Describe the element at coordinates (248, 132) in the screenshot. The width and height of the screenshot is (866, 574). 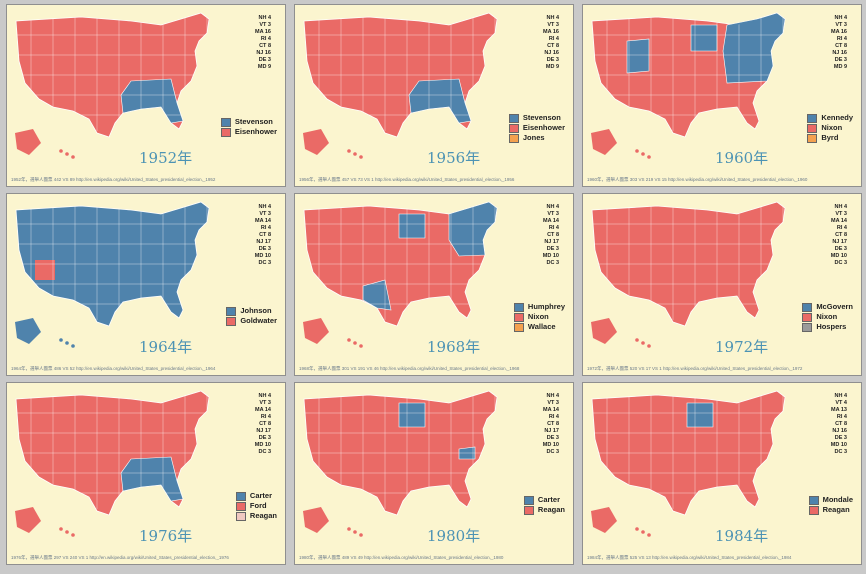
I see `legend-entry: Eisenhower` at that location.